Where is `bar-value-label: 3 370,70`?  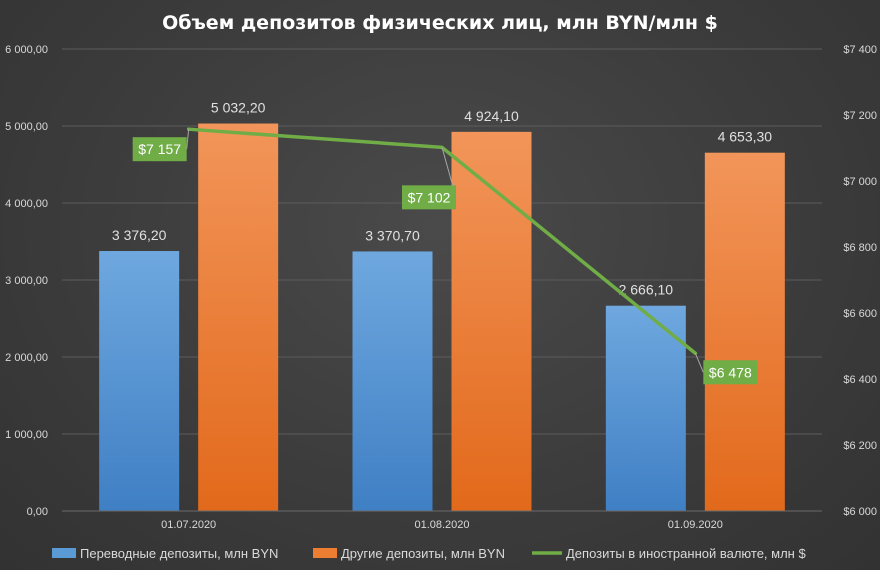
bar-value-label: 3 370,70 is located at coordinates (392, 235).